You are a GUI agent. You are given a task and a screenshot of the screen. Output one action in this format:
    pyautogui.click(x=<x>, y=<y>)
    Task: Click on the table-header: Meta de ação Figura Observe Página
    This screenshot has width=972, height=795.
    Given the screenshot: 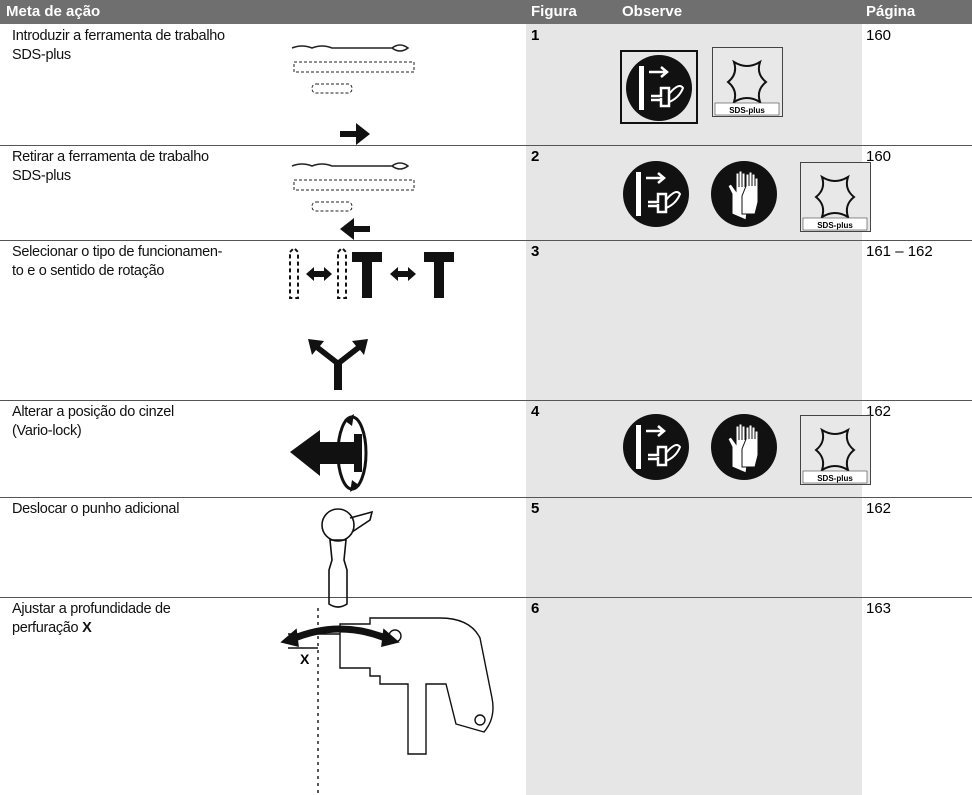 What is the action you would take?
    pyautogui.click(x=486, y=12)
    